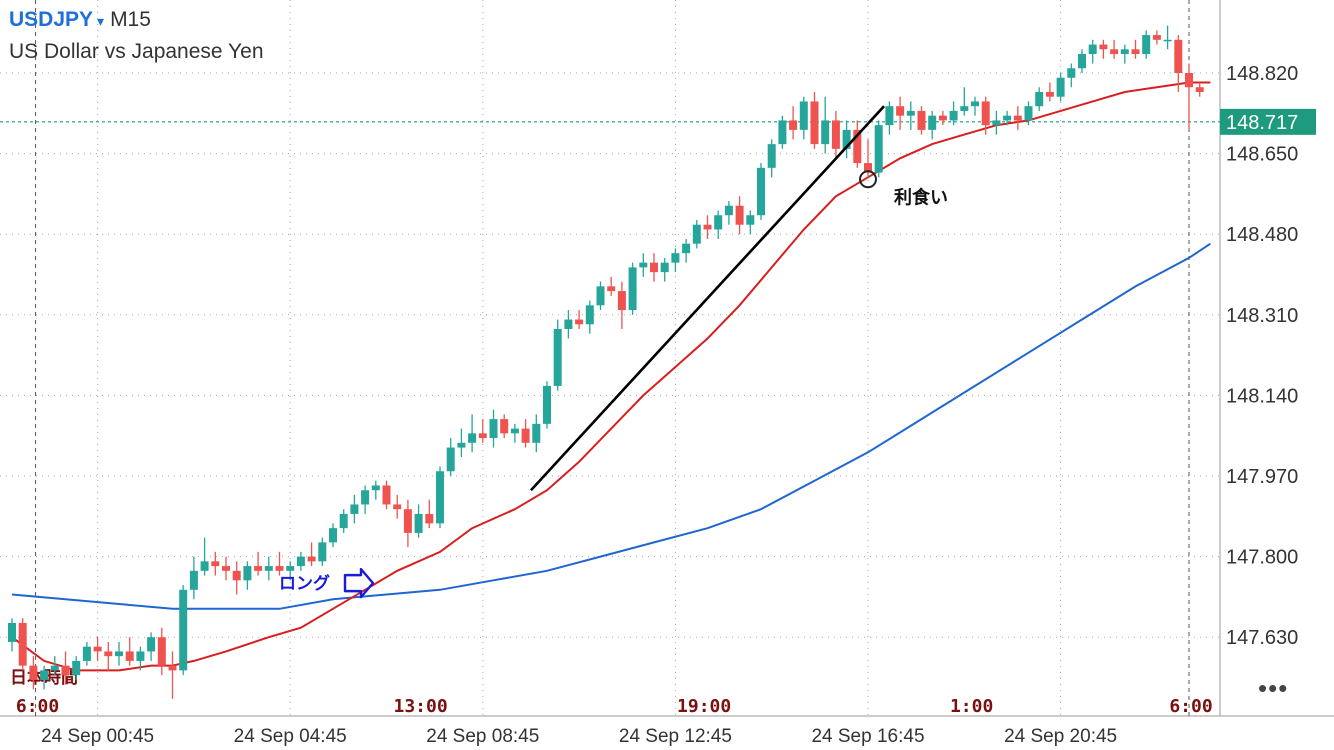 The height and width of the screenshot is (750, 1334). Describe the element at coordinates (101, 21) in the screenshot. I see `symbol-dropdown-icon: ▾` at that location.